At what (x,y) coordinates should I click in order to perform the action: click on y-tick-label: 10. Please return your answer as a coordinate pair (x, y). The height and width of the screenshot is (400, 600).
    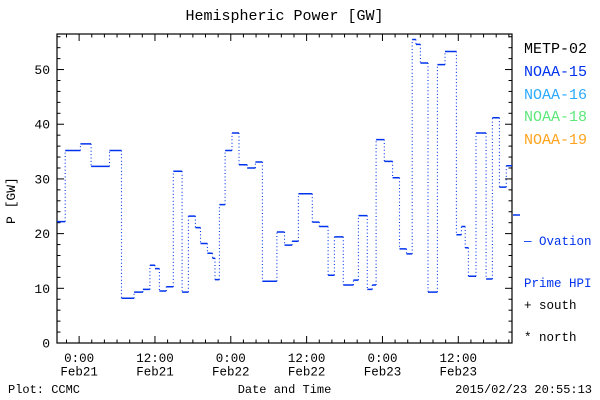
    Looking at the image, I should click on (42, 289).